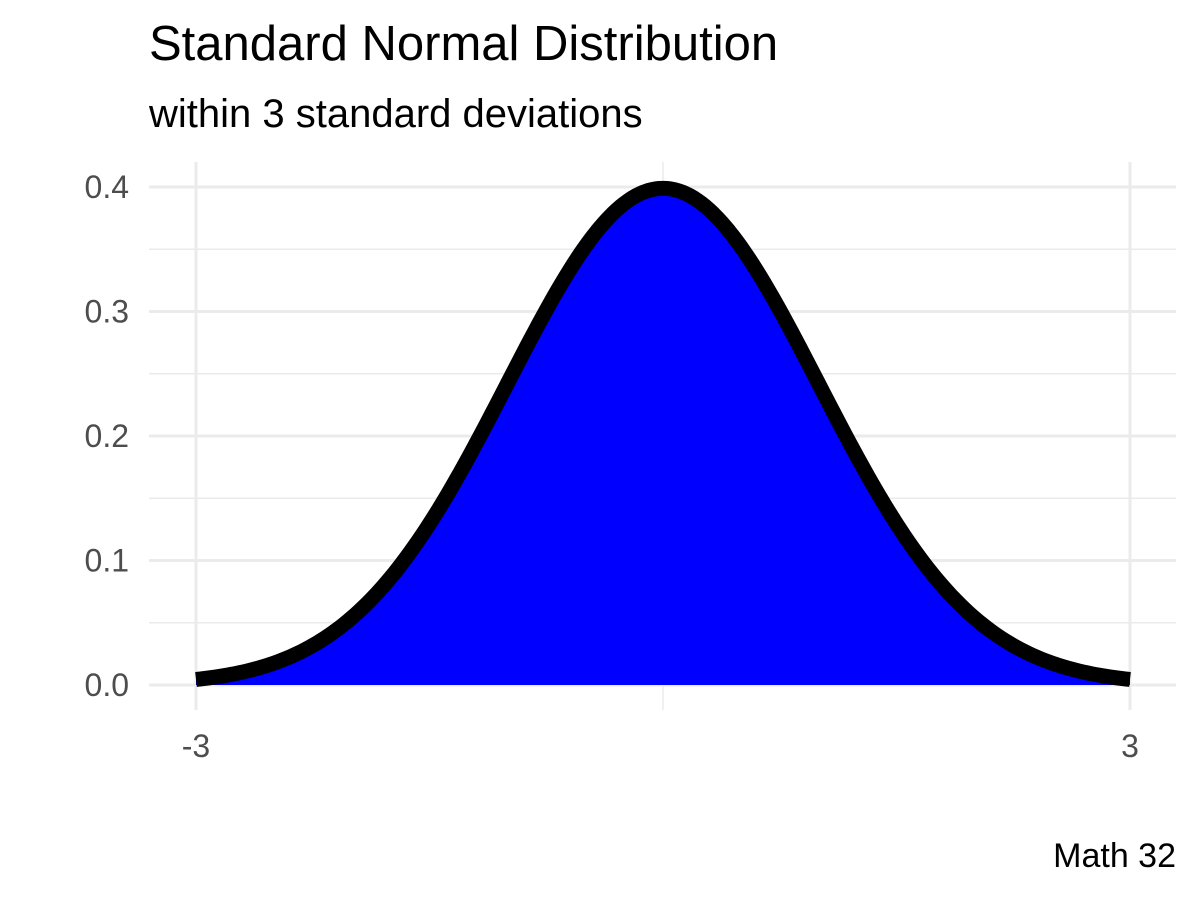 The image size is (1200, 900). Describe the element at coordinates (107, 187) in the screenshot. I see `y-tick-label: 0.4` at that location.